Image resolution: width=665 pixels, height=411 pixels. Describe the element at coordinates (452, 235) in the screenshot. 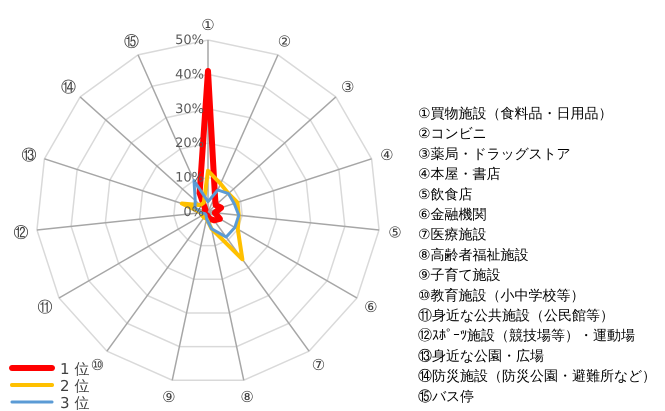

I see `text: ⑦医療施設` at that location.